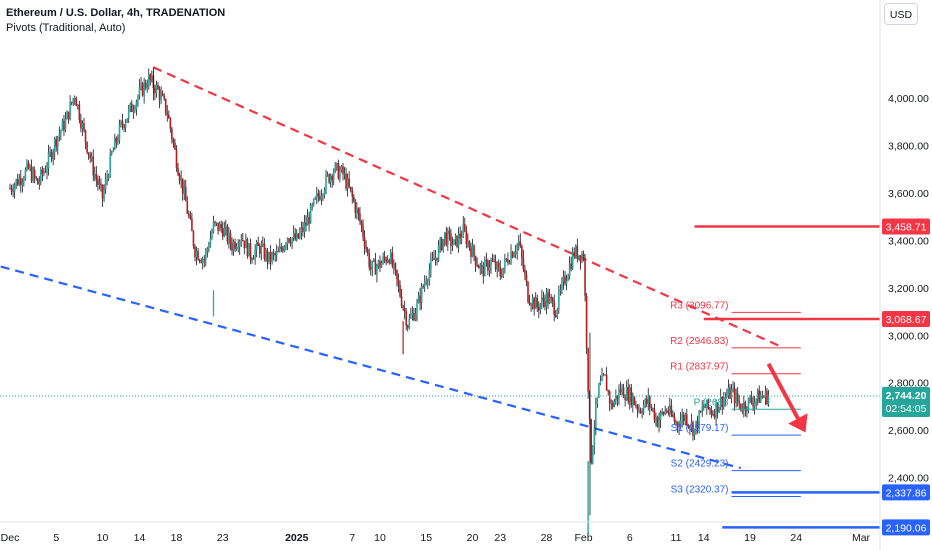 Image resolution: width=932 pixels, height=550 pixels. Describe the element at coordinates (908, 99) in the screenshot. I see `y-tick-label: 4,000.00` at that location.